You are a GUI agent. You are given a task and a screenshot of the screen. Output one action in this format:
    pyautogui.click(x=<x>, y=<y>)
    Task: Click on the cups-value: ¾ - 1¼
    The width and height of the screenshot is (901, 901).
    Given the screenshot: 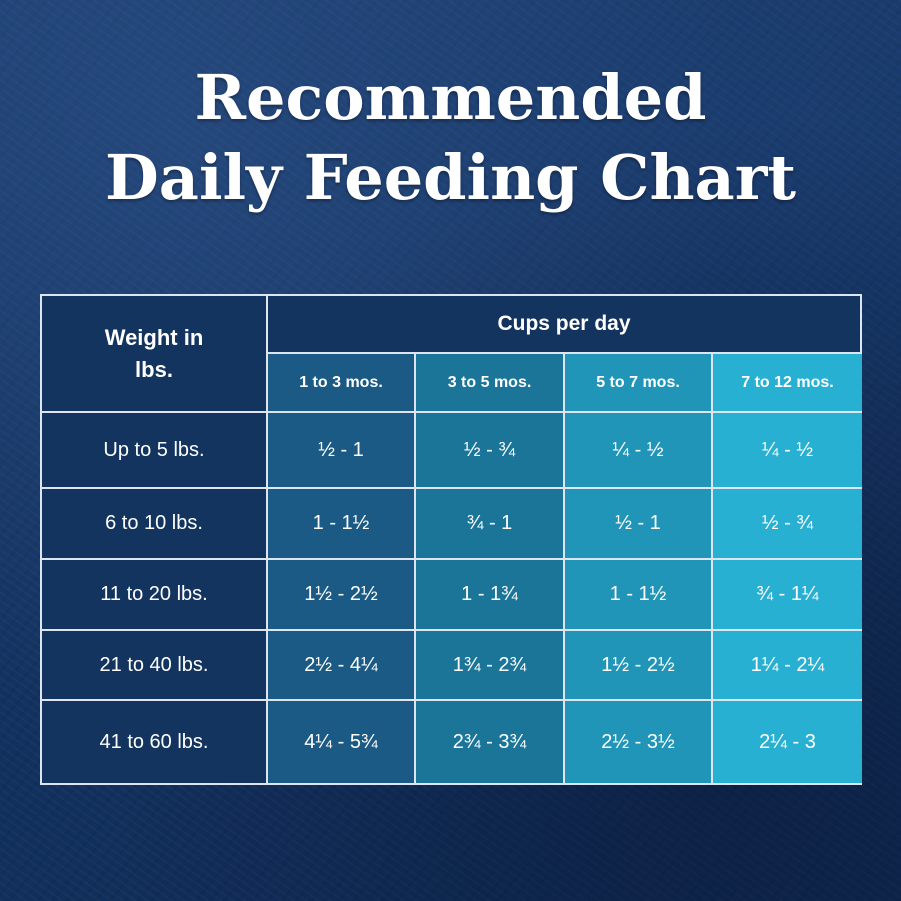 What is the action you would take?
    pyautogui.click(x=787, y=594)
    